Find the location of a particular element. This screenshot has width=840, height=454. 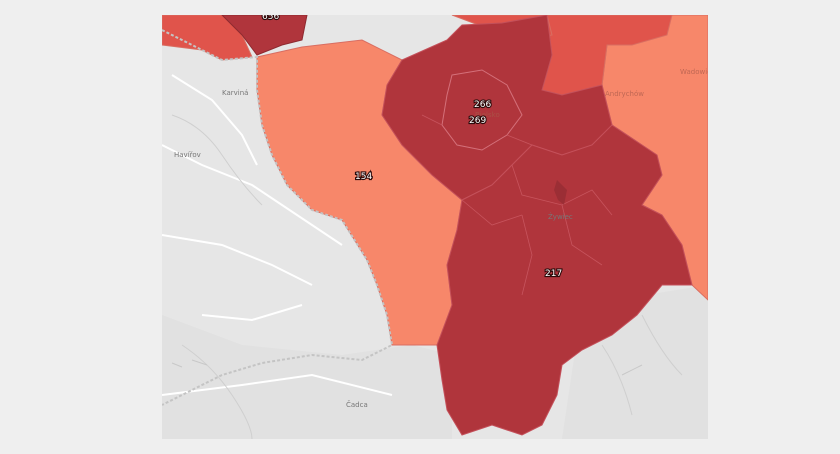

value-label-bielsko-city: 266 is located at coordinates (482, 105).